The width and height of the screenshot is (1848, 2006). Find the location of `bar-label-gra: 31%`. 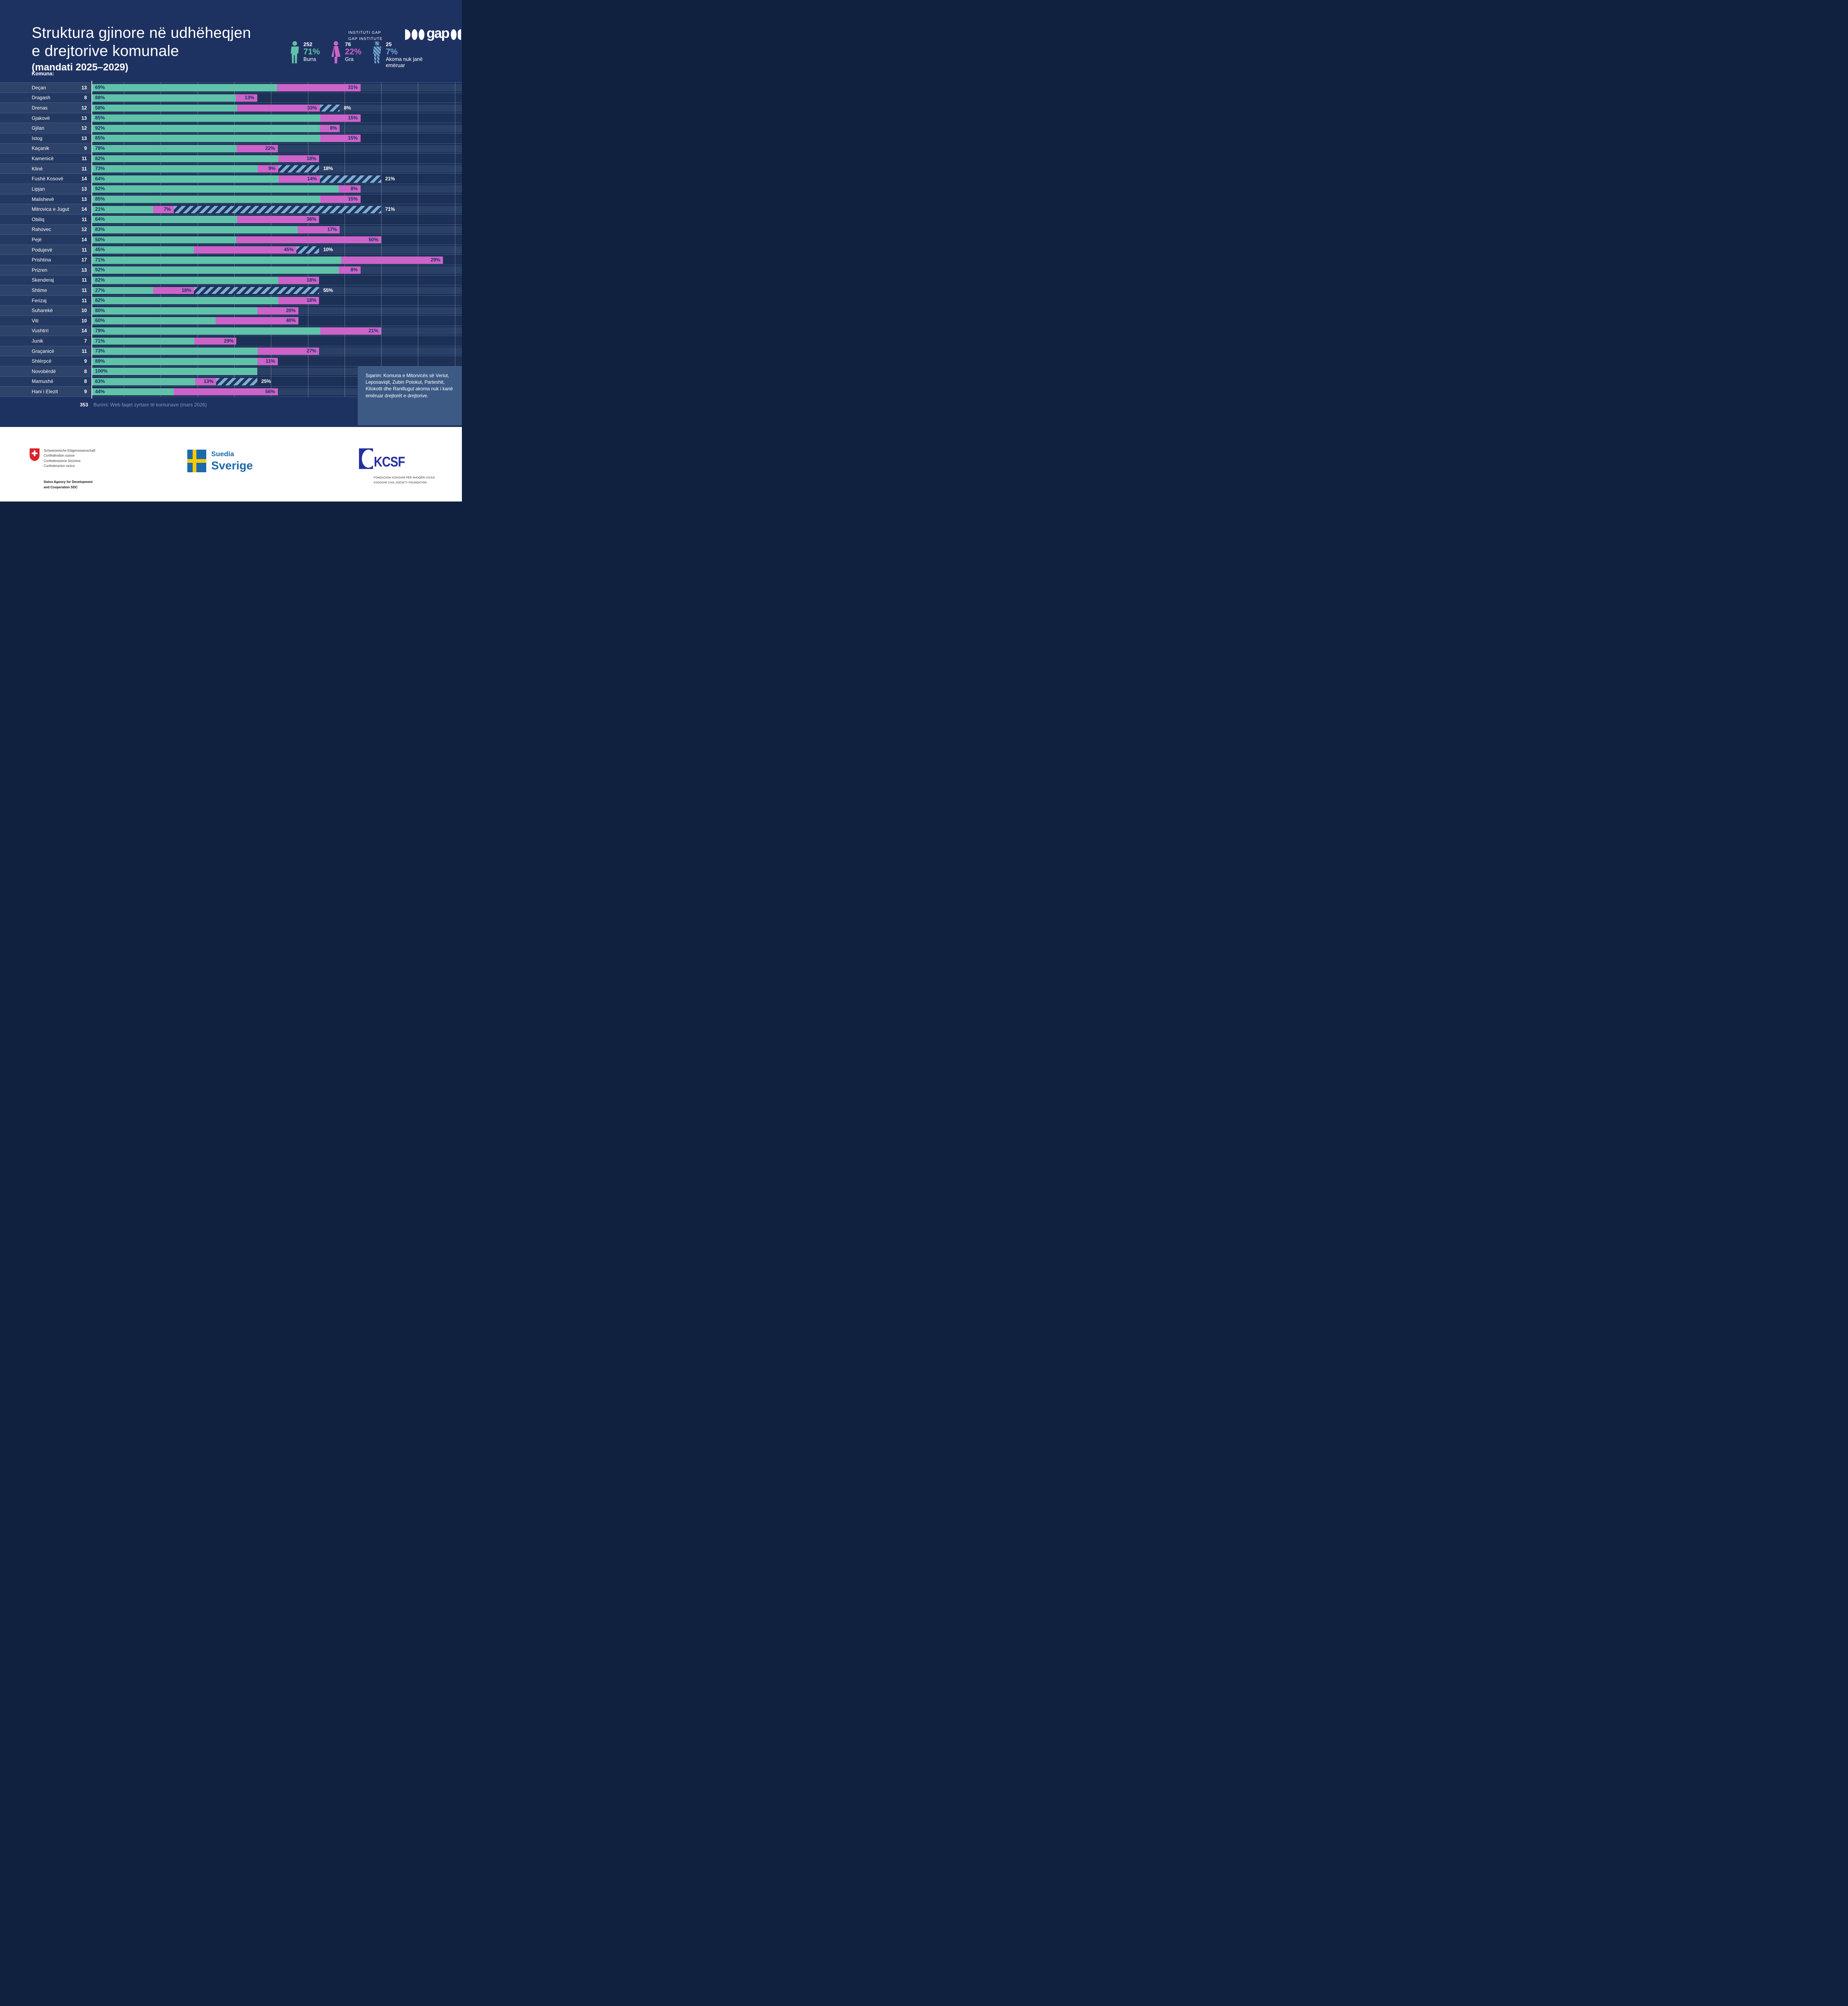

bar-label-gra: 31% is located at coordinates (353, 87).